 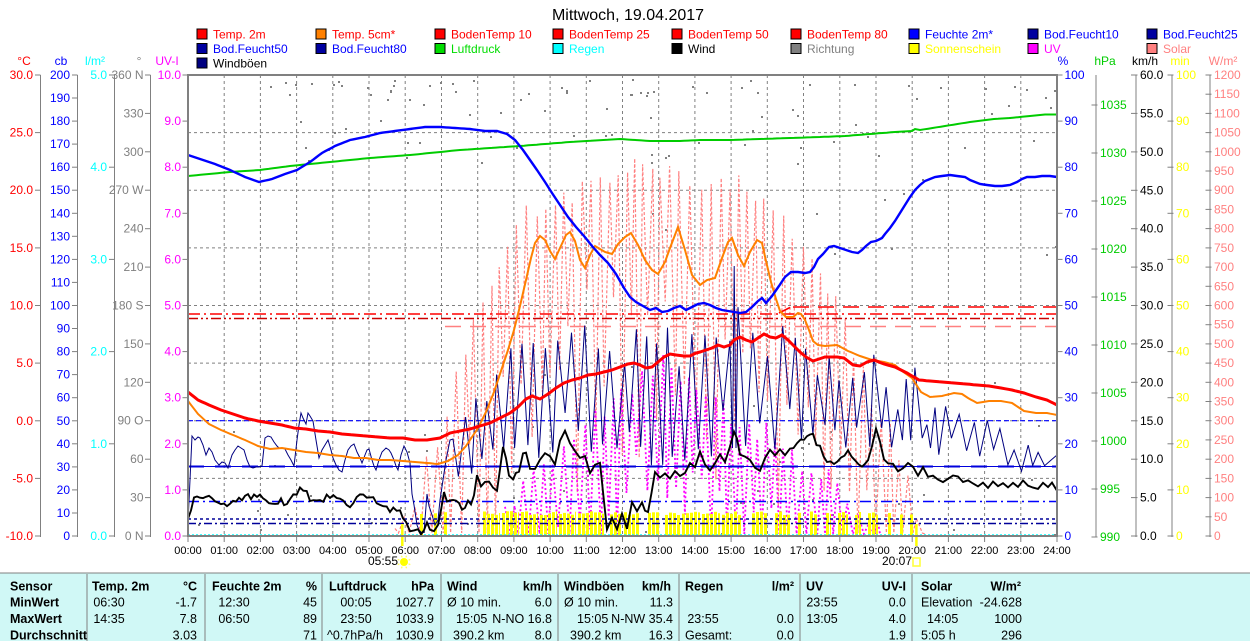 What do you see at coordinates (60, 306) in the screenshot?
I see `svg-text: 100` at bounding box center [60, 306].